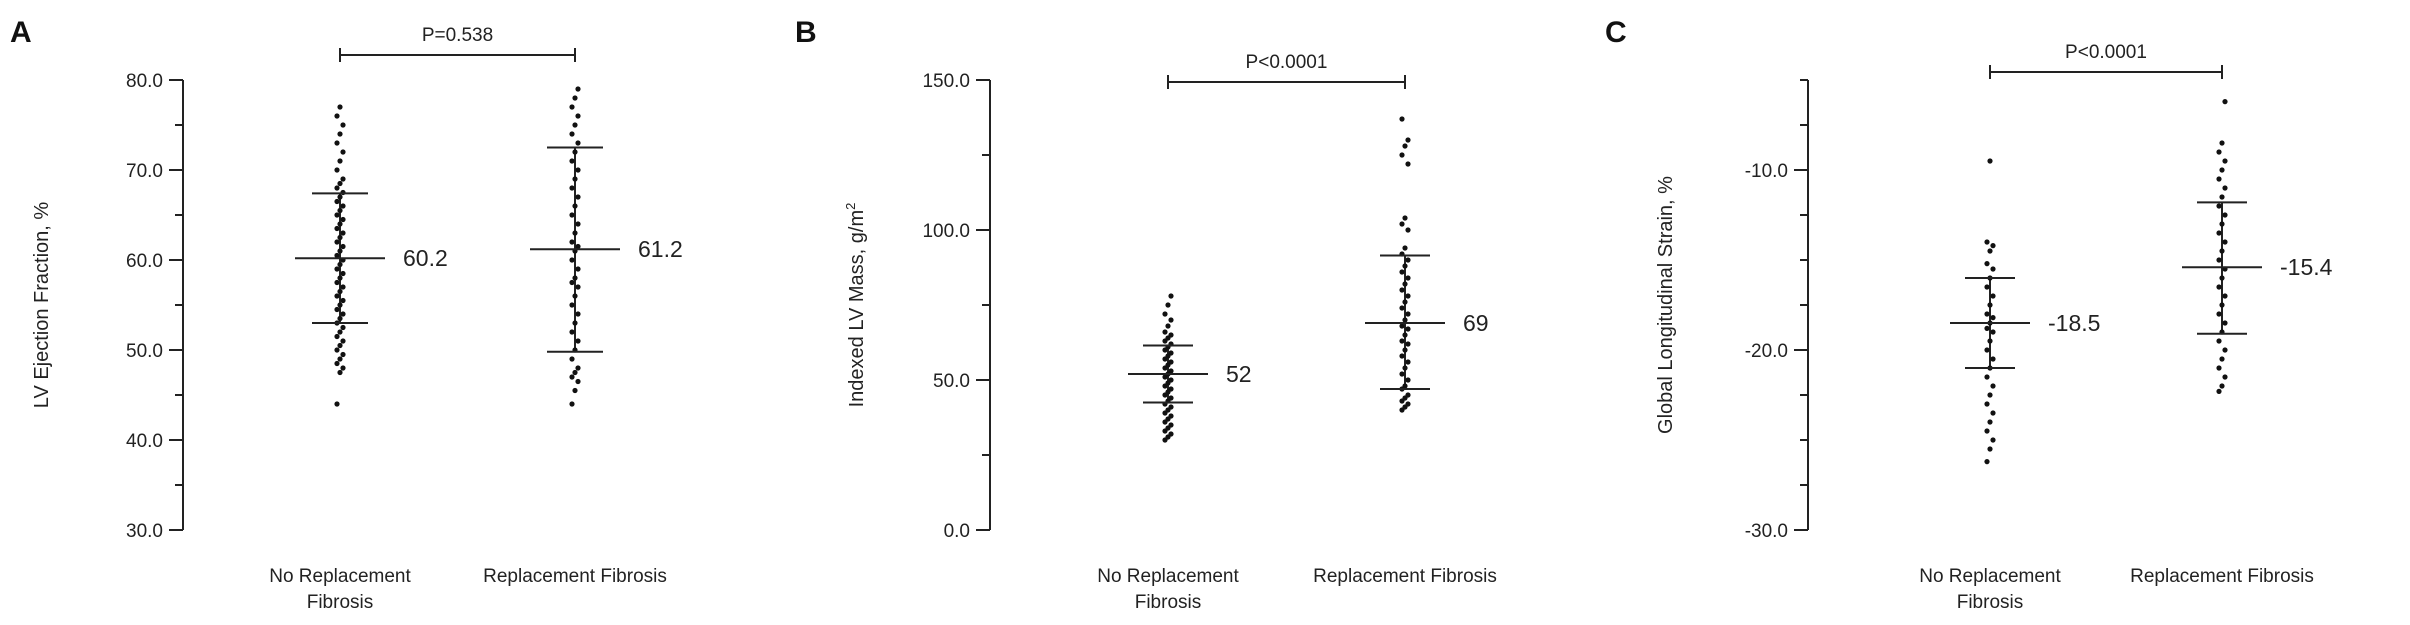 The height and width of the screenshot is (625, 2410). Describe the element at coordinates (1666, 305) in the screenshot. I see `y-axis-label: Global Longitudinal Strain, %` at that location.